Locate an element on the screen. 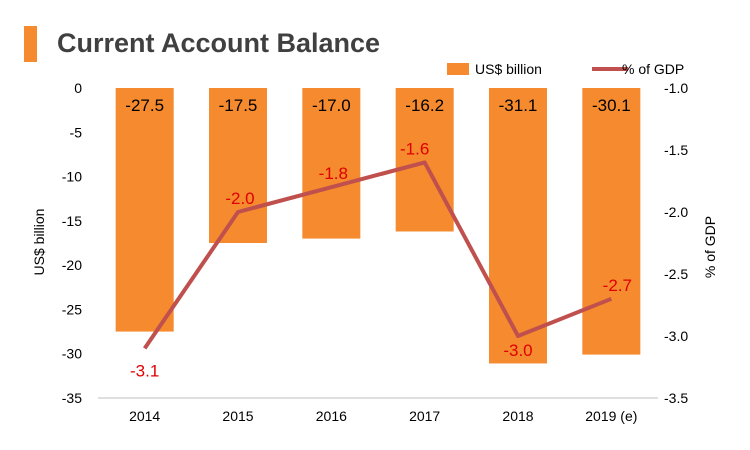  y-tick-label: -25 is located at coordinates (72, 309).